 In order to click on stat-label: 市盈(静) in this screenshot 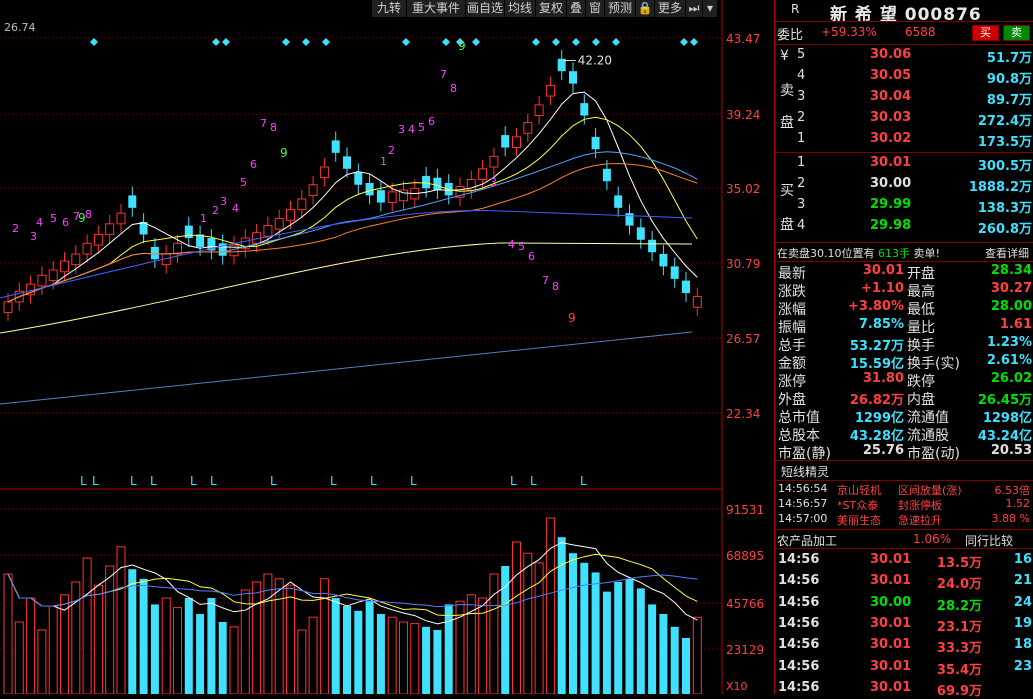, I will do `click(804, 454)`.